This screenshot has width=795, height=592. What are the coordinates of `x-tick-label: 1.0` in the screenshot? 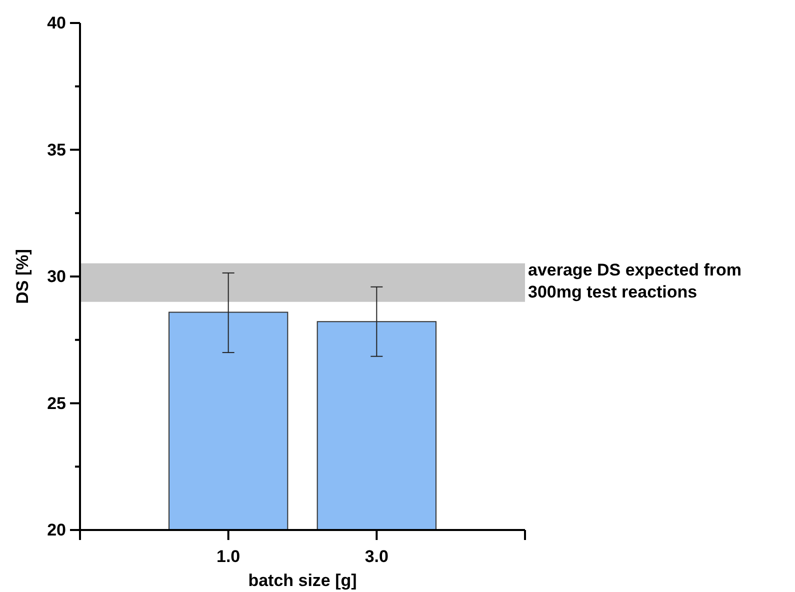 It's located at (228, 556).